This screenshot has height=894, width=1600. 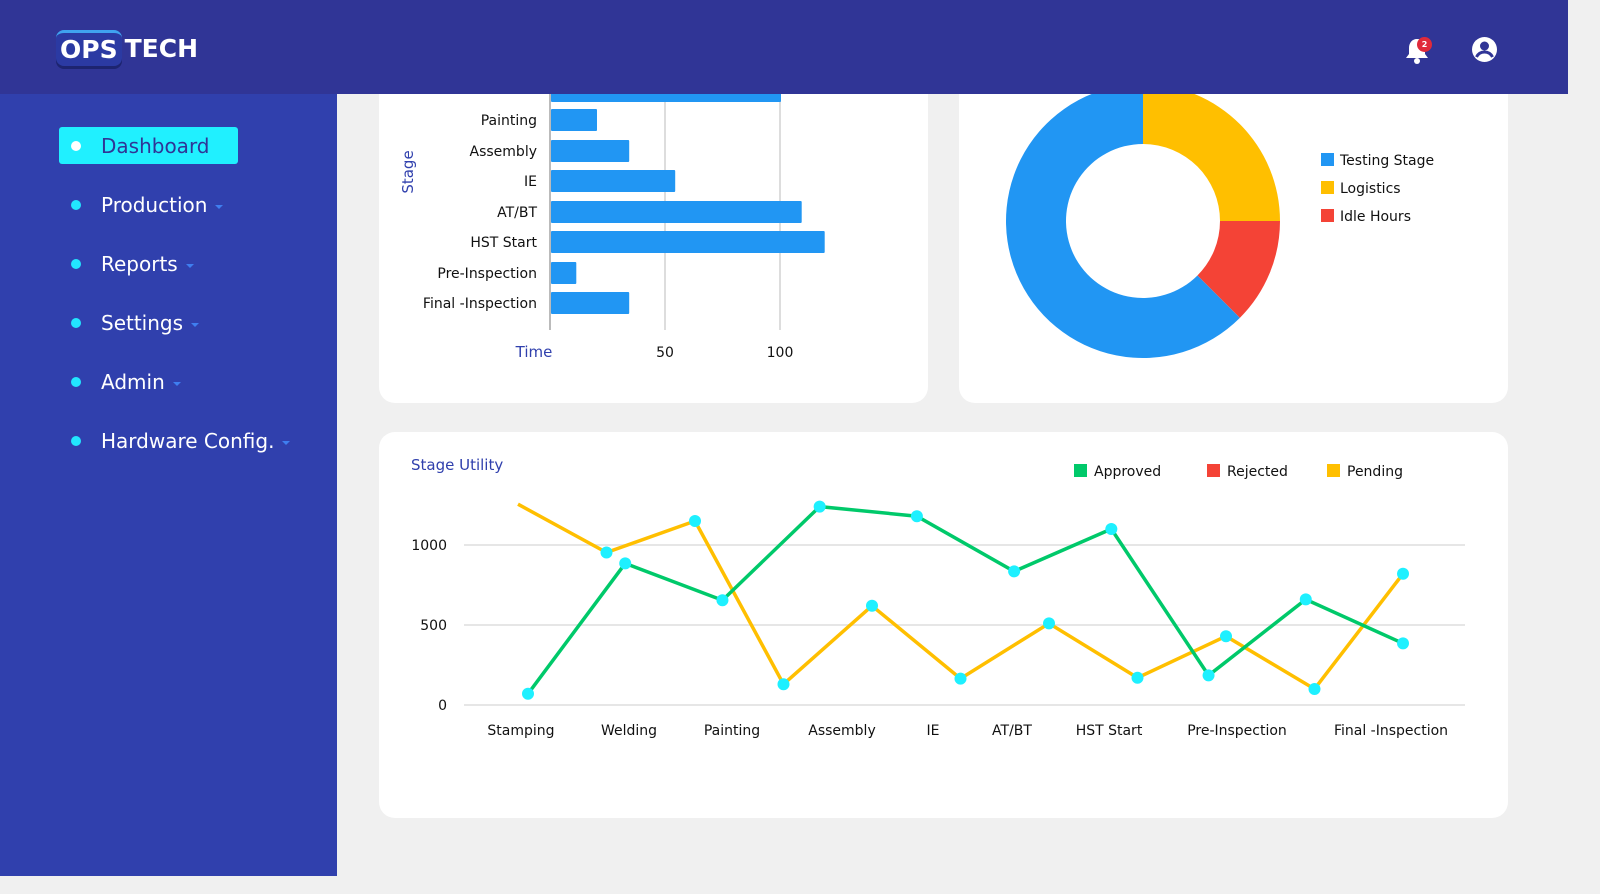 I want to click on sidebar-item-production: Production, so click(x=141, y=204).